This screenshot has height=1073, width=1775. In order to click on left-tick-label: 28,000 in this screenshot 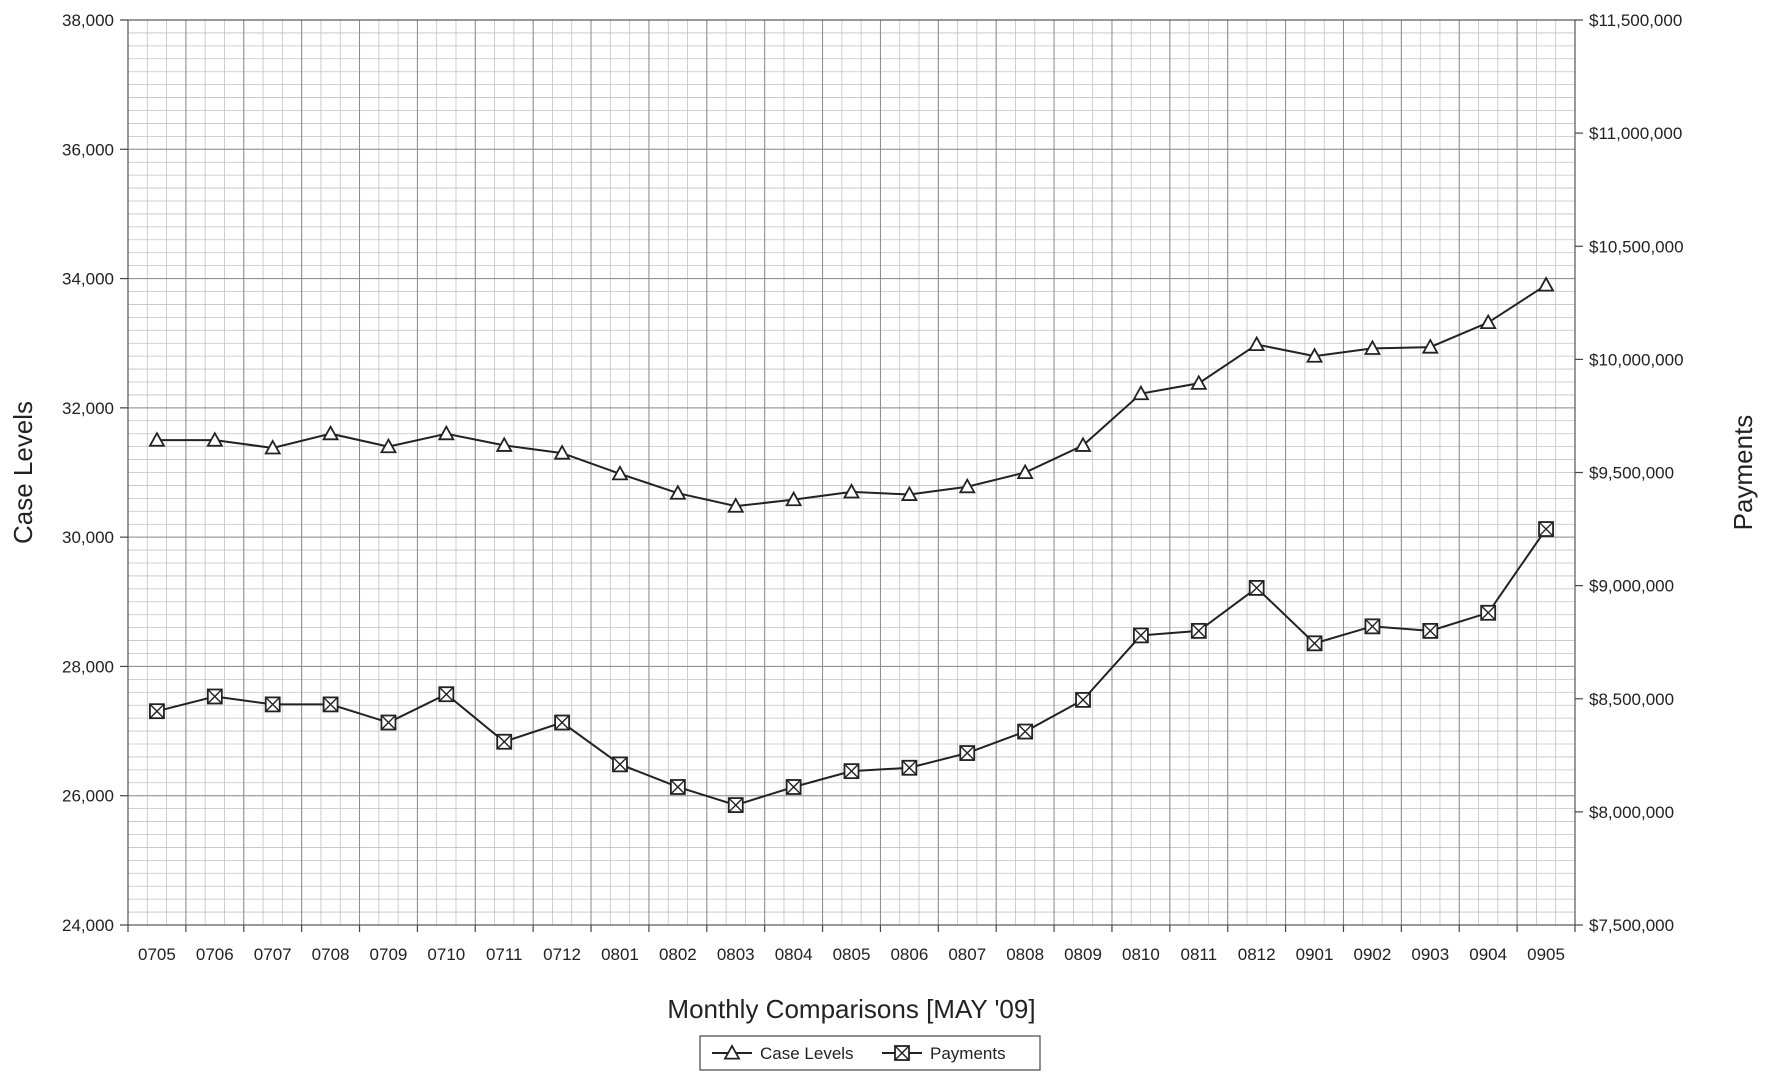, I will do `click(88, 666)`.